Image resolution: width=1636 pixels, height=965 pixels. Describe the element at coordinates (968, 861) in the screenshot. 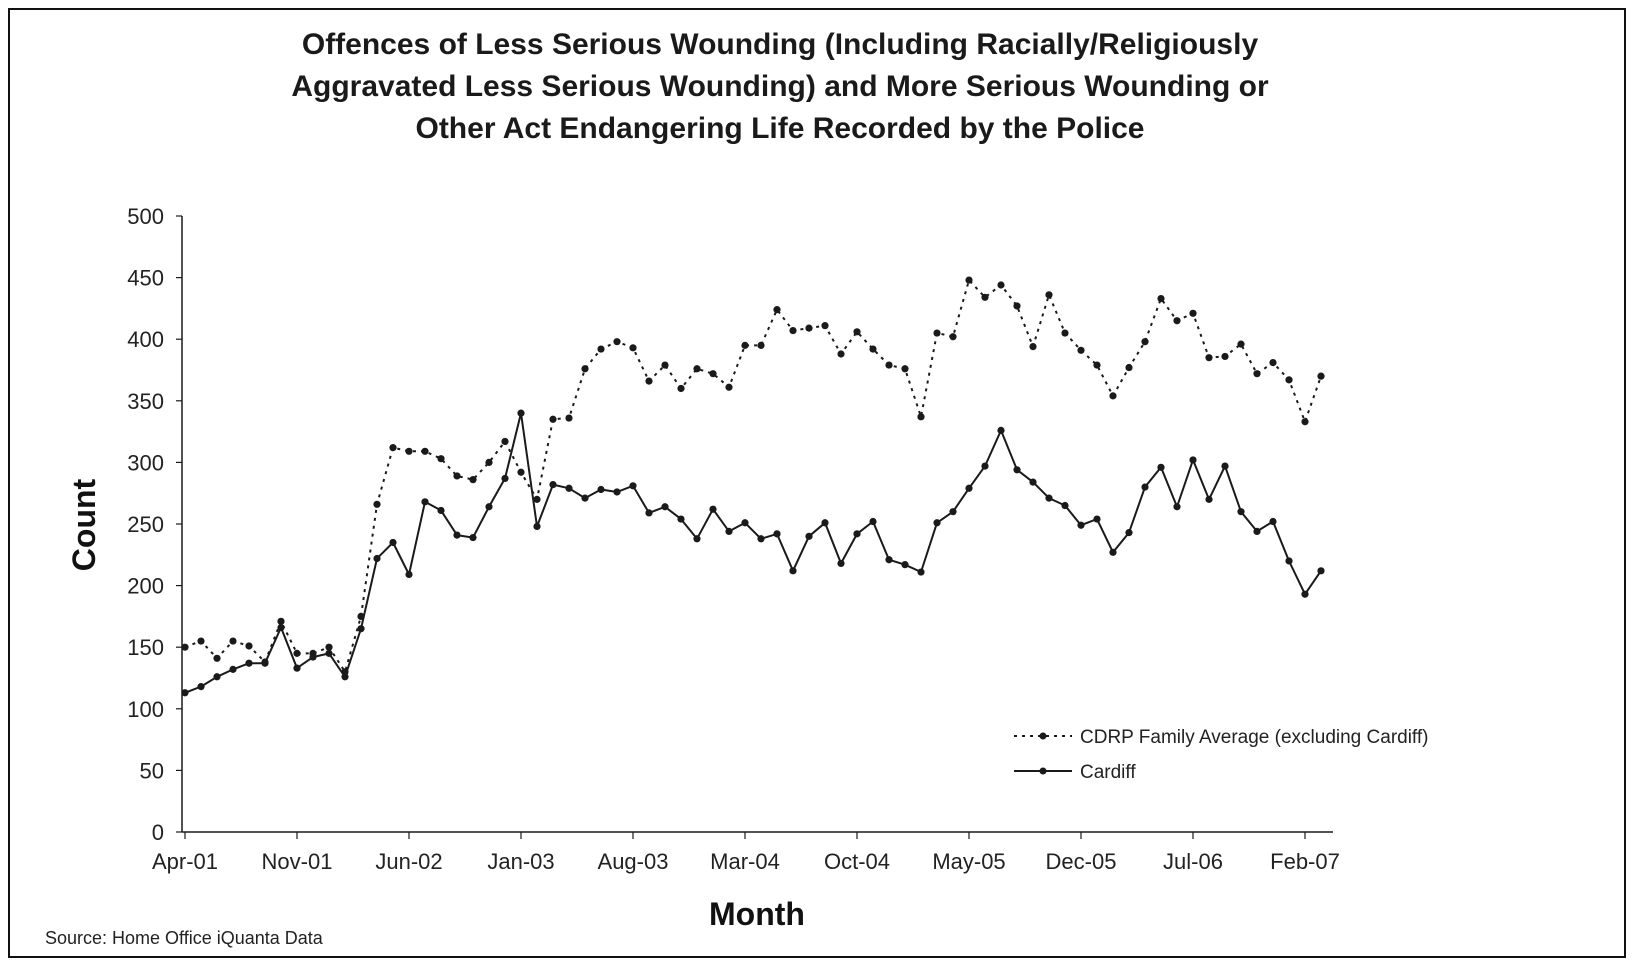

I see `x-tick-label: May-05` at that location.